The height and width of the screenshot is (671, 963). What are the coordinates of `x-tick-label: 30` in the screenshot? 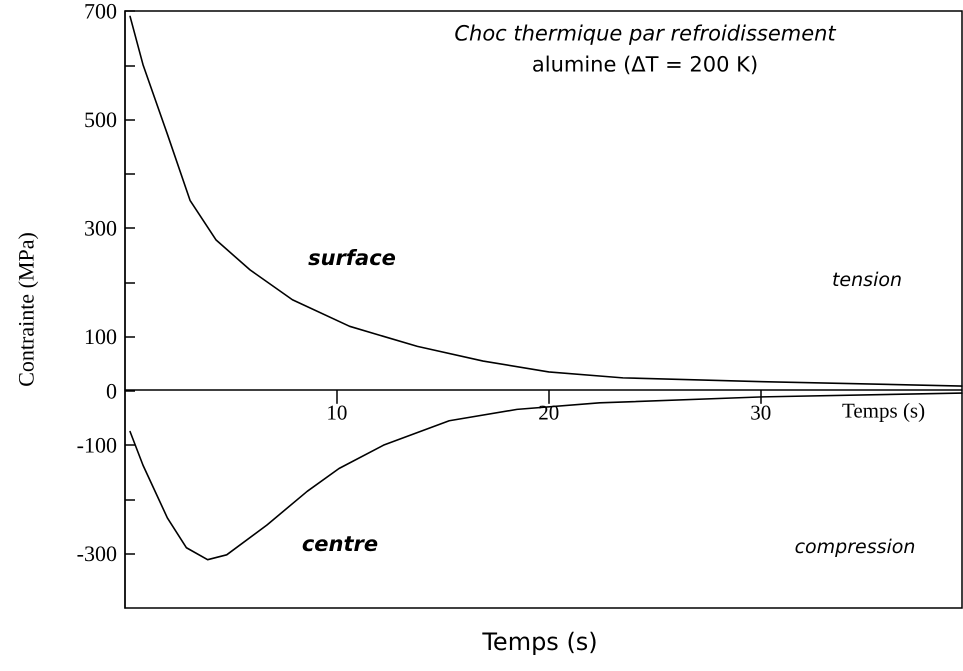 It's located at (761, 412).